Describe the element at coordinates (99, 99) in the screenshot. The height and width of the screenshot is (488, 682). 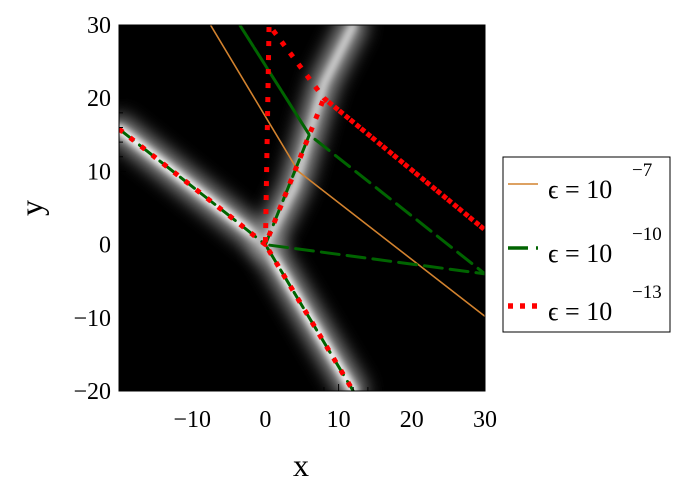
I see `y-tick-label: 20` at that location.